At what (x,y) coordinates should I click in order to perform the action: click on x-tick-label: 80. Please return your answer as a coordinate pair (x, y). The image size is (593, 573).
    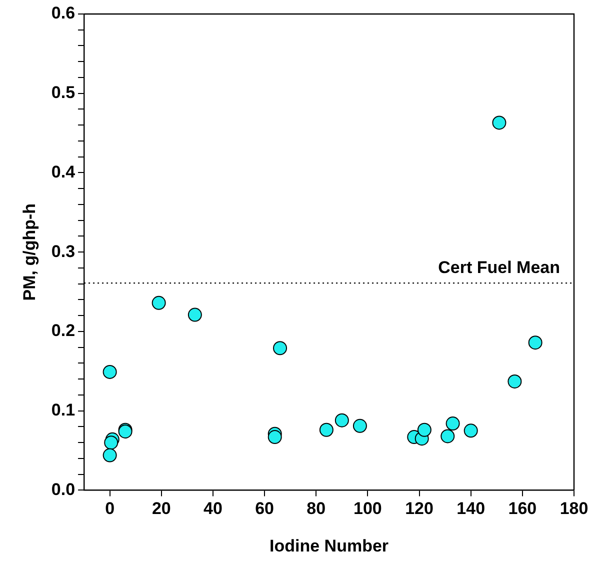
    Looking at the image, I should click on (316, 508).